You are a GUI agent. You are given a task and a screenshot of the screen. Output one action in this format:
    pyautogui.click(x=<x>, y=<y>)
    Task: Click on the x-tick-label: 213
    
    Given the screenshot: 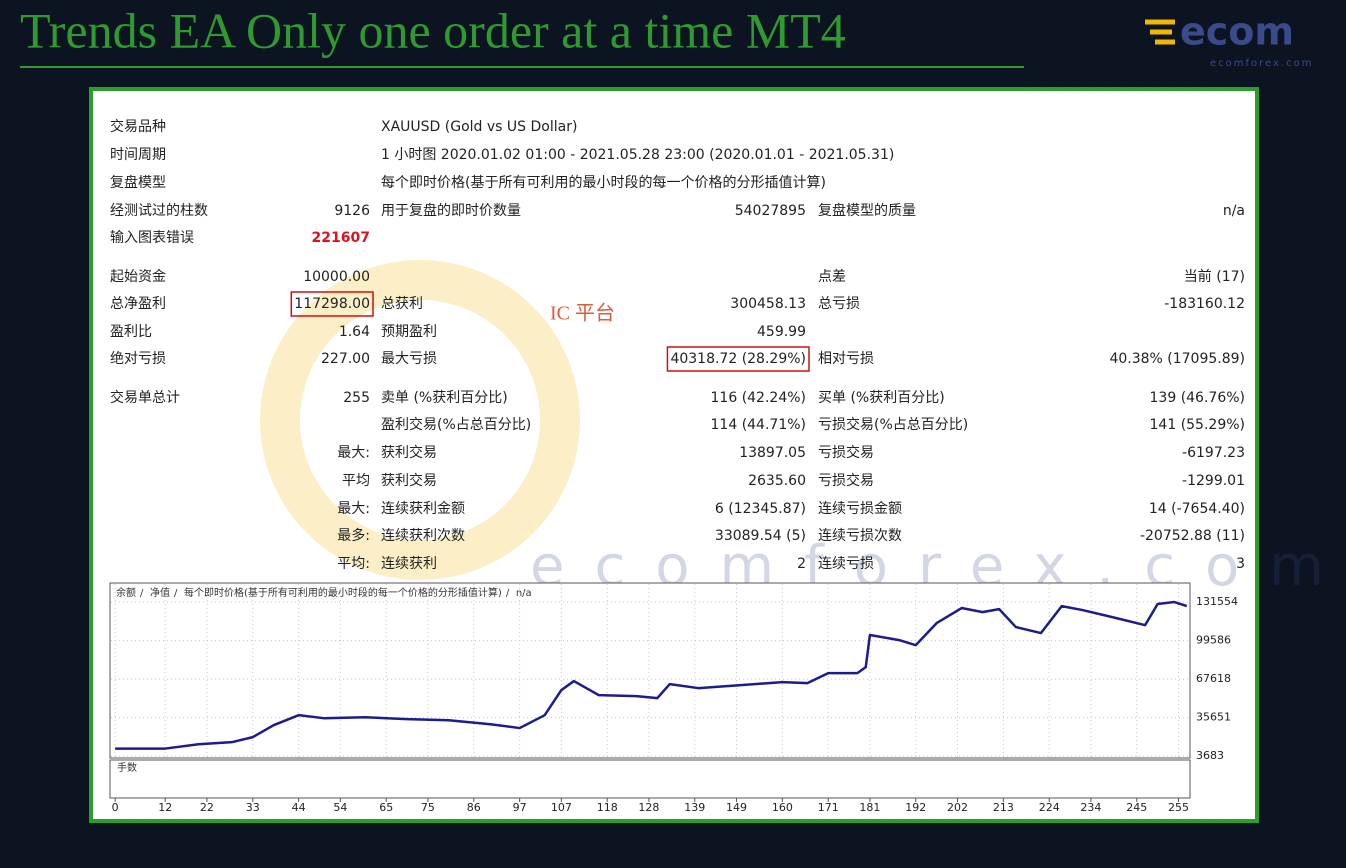 What is the action you would take?
    pyautogui.click(x=1003, y=807)
    